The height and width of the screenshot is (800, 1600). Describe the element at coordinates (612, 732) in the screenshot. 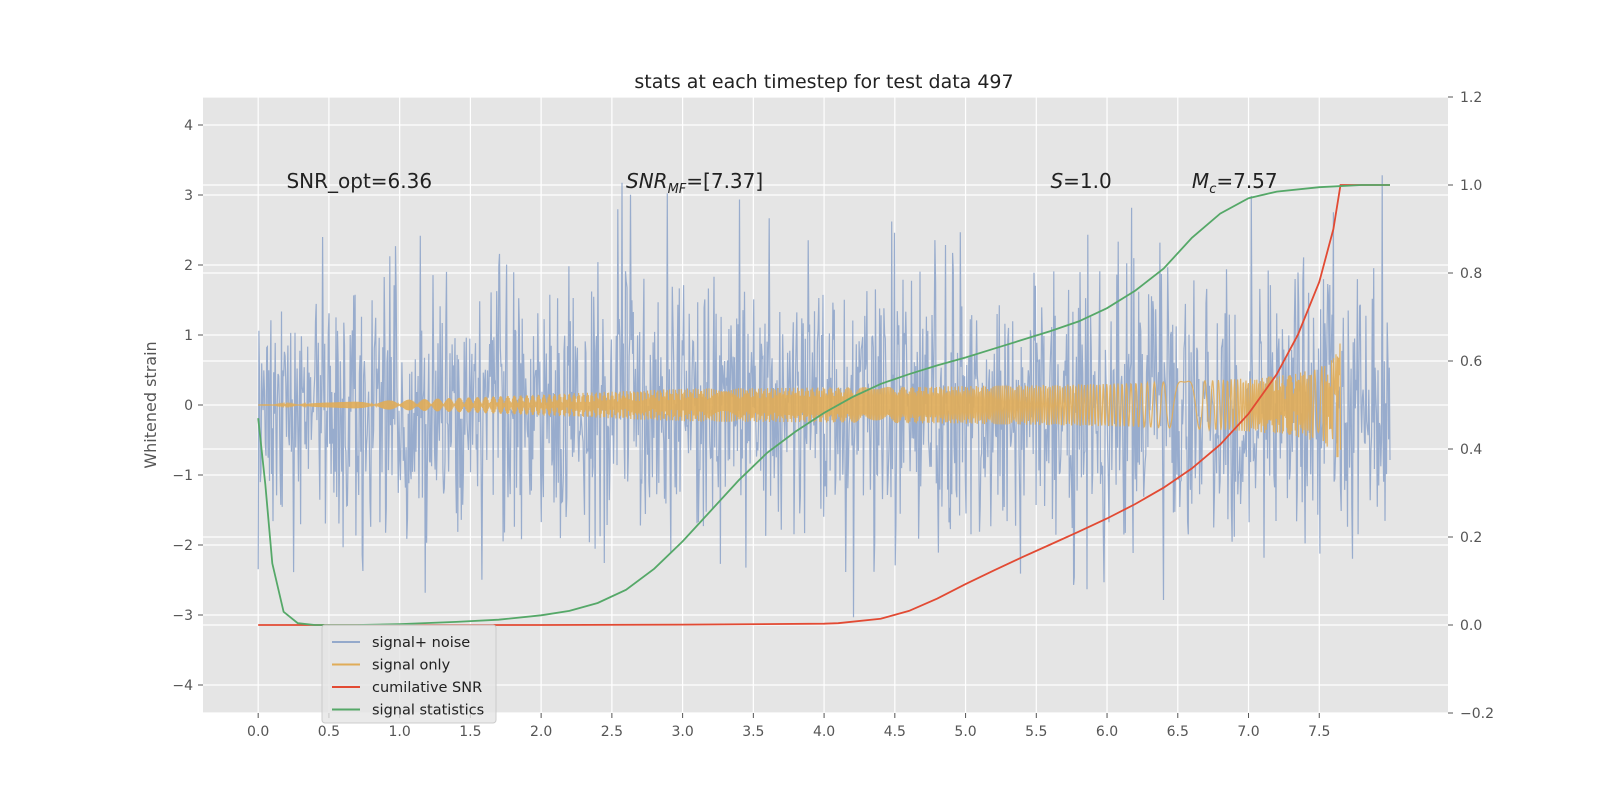

I see `x-tick-label: 2.5` at that location.